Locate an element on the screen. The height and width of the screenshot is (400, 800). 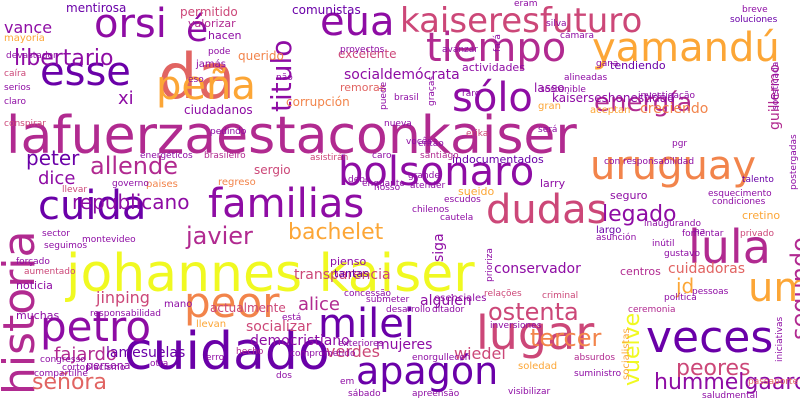
word: em is located at coordinates (347, 382).